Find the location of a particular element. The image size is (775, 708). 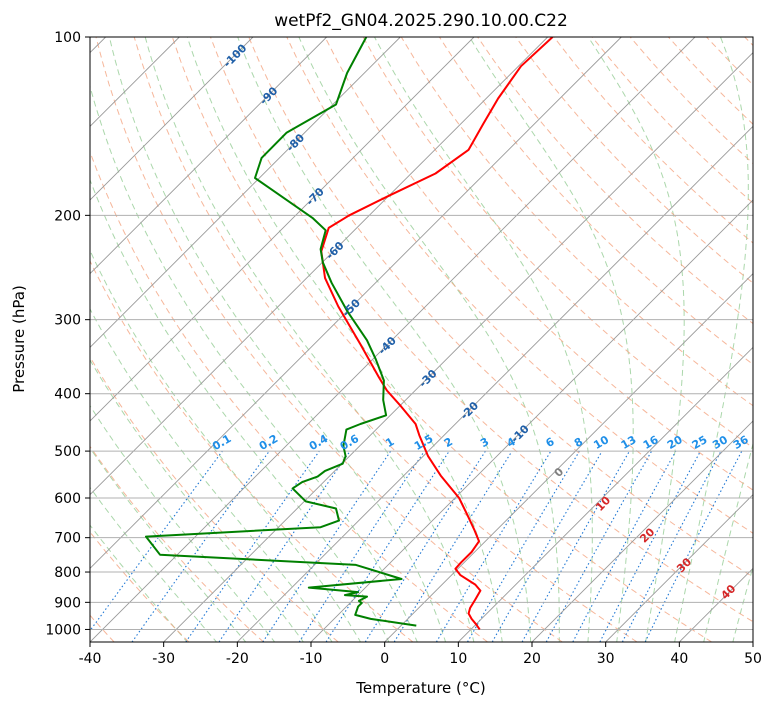

x-axis-label: Temperature (°C) is located at coordinates (420, 688).